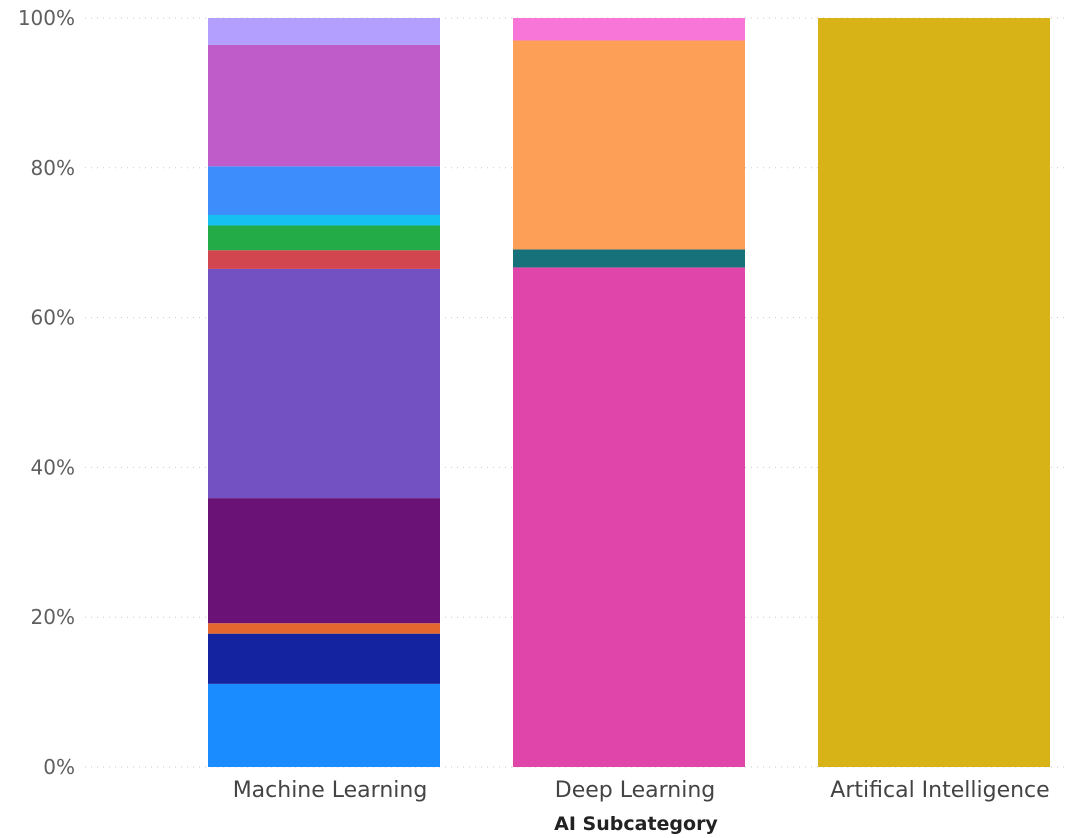 The image size is (1068, 838). I want to click on y-tick-label: 60%, so click(53, 318).